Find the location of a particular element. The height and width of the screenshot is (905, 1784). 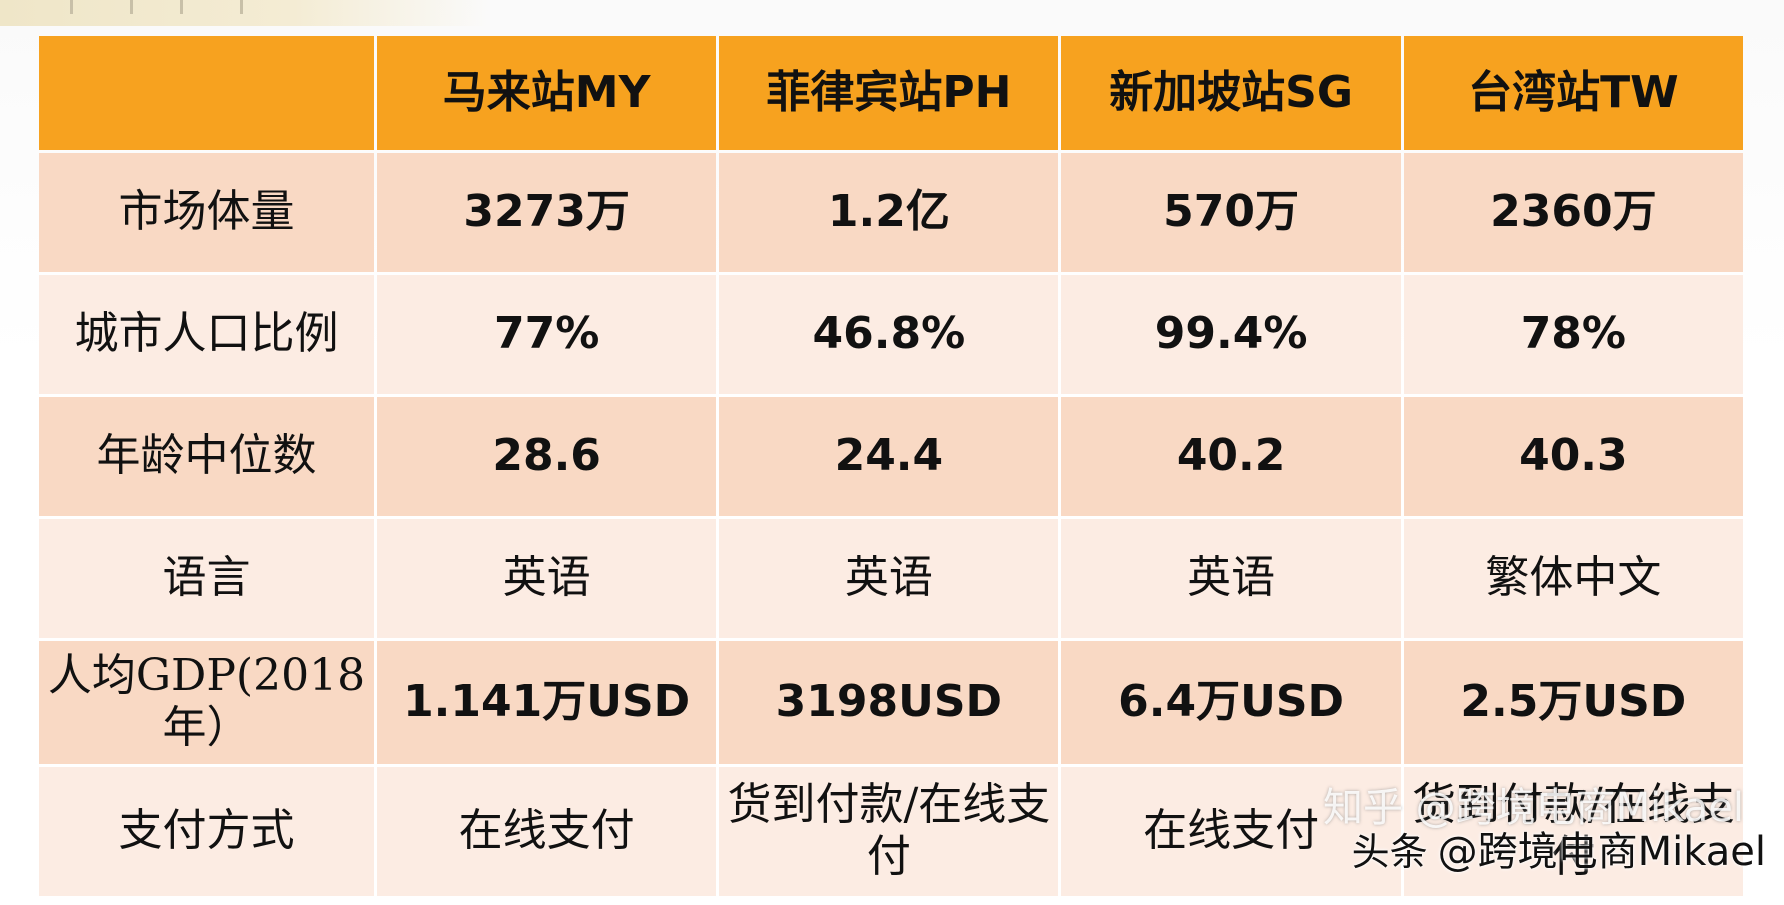

row-market-size: 市场体量 3273万 1.2亿 570万 2360万 is located at coordinates (891, 212).